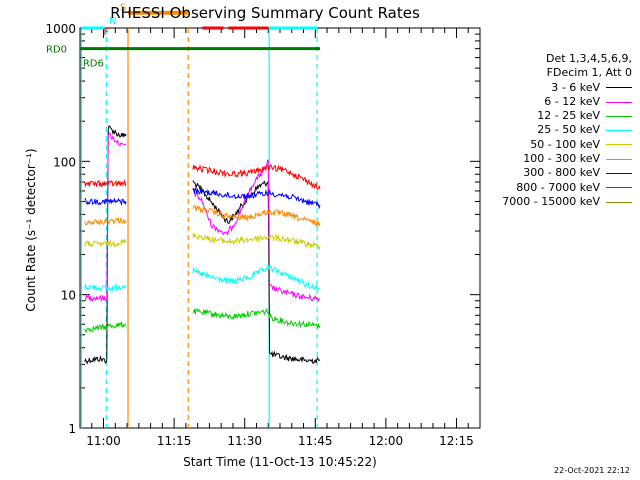 The image size is (640, 480). What do you see at coordinates (568, 130) in the screenshot?
I see `legend-entry-label: 25 - 50 keV` at bounding box center [568, 130].